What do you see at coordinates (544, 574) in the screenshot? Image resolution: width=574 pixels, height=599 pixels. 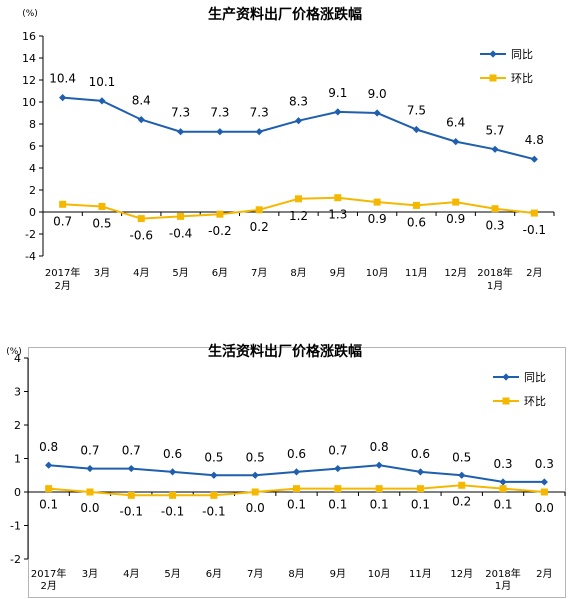 I see `x-tick-label: 2月` at bounding box center [544, 574].